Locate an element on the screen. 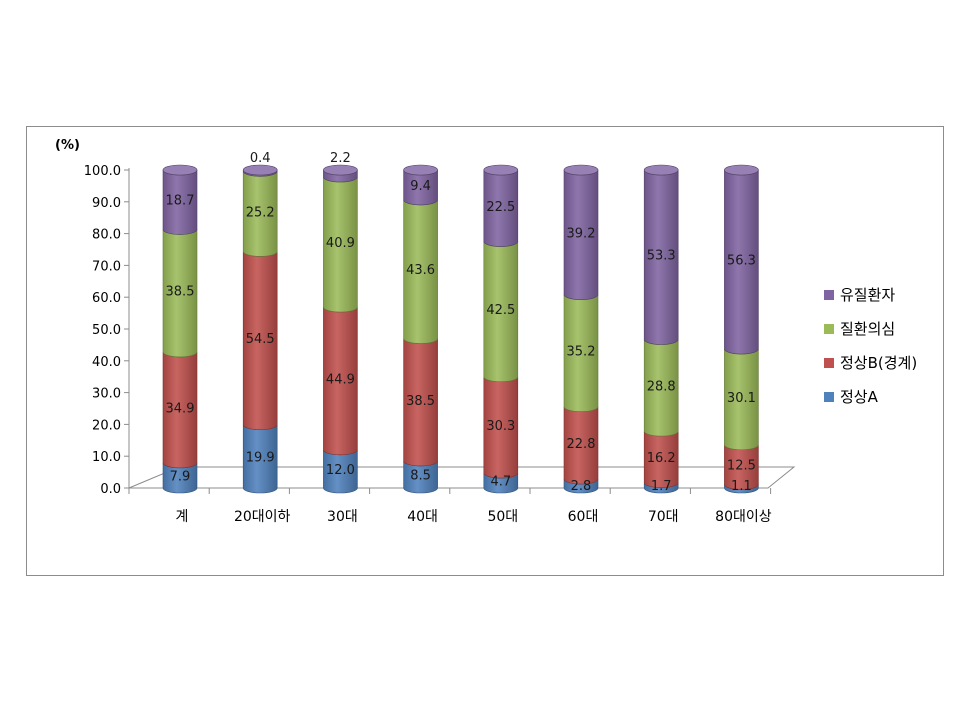 The height and width of the screenshot is (720, 960). data-label: 1.7 is located at coordinates (661, 486).